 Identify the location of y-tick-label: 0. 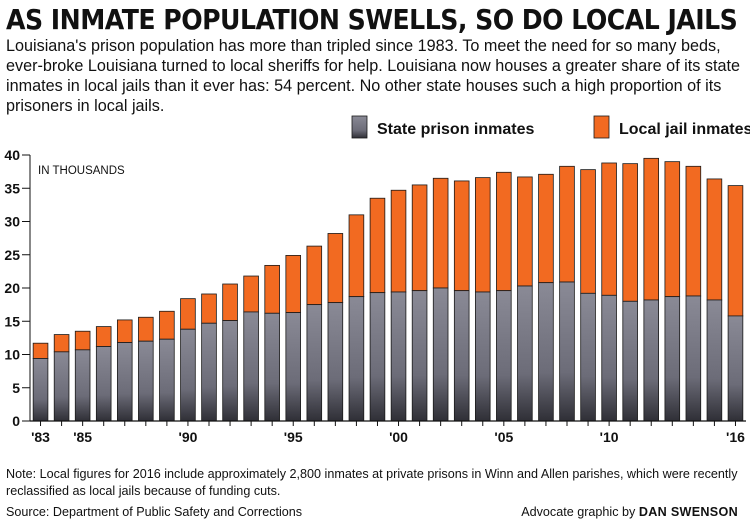
(16, 421).